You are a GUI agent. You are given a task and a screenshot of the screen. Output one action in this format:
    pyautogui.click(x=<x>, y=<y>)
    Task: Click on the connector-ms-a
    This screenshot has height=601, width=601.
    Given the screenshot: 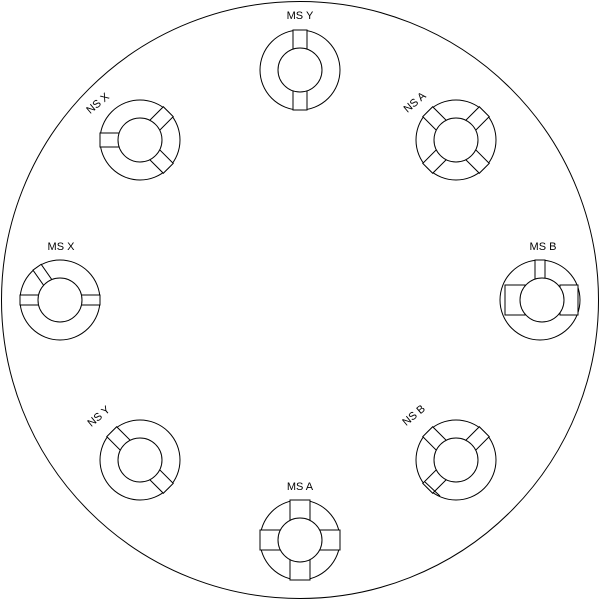 What is the action you would take?
    pyautogui.click(x=300, y=540)
    